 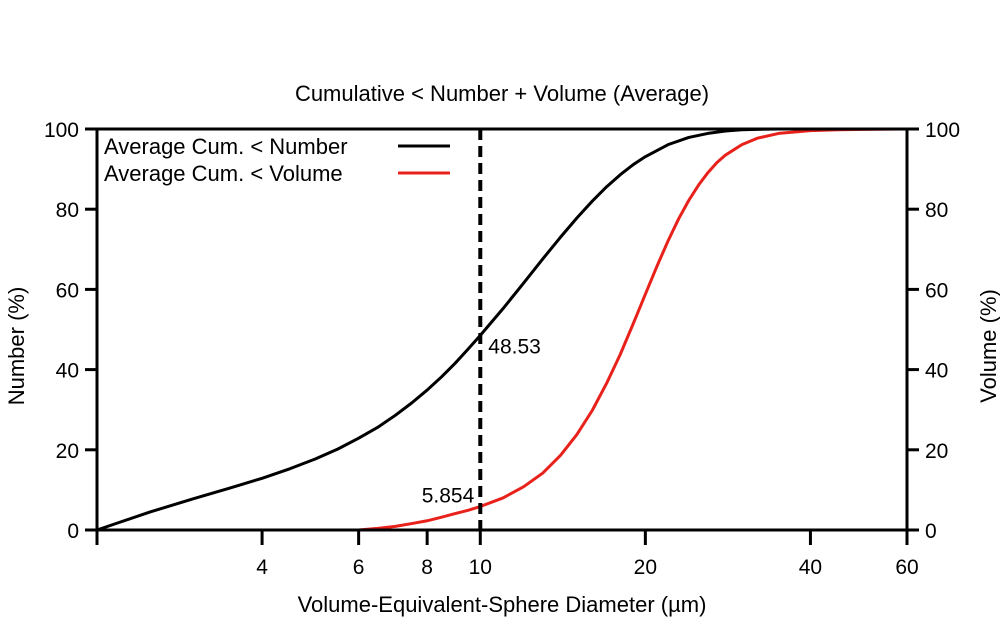 What do you see at coordinates (988, 346) in the screenshot?
I see `y-axis-label-right: Volume (%)` at bounding box center [988, 346].